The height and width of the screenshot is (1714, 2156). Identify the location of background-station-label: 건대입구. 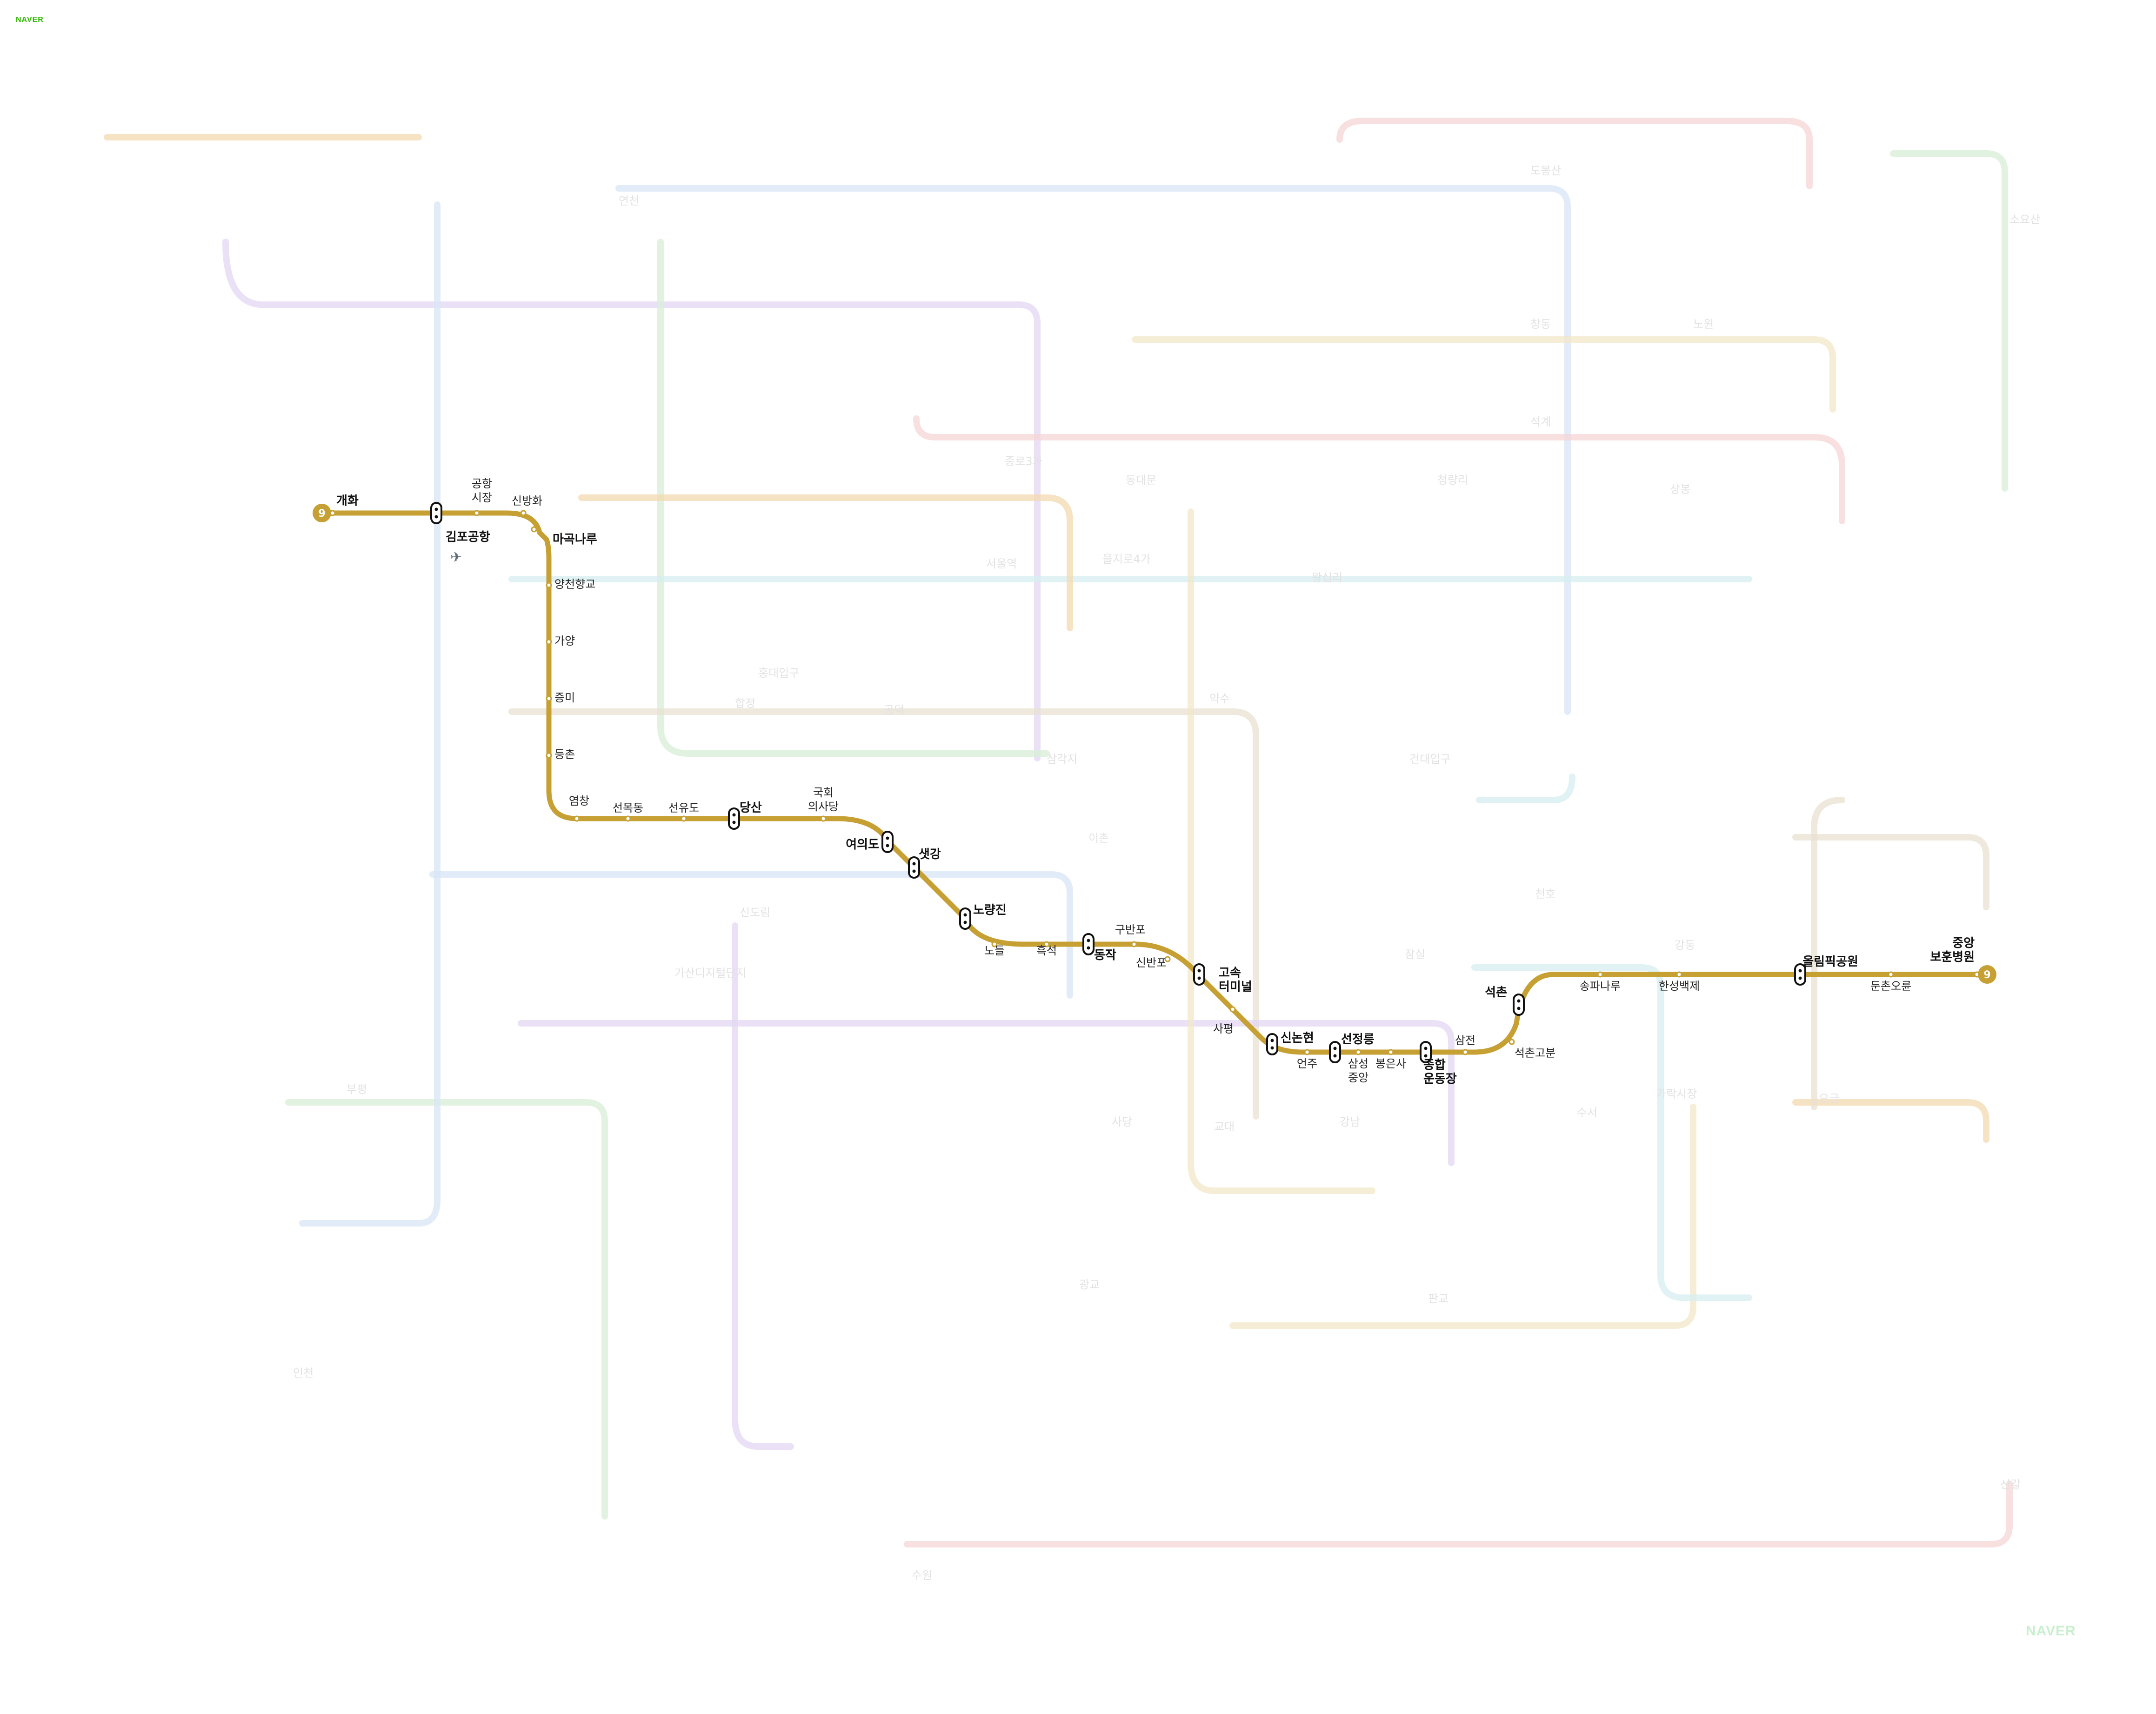
(1429, 759).